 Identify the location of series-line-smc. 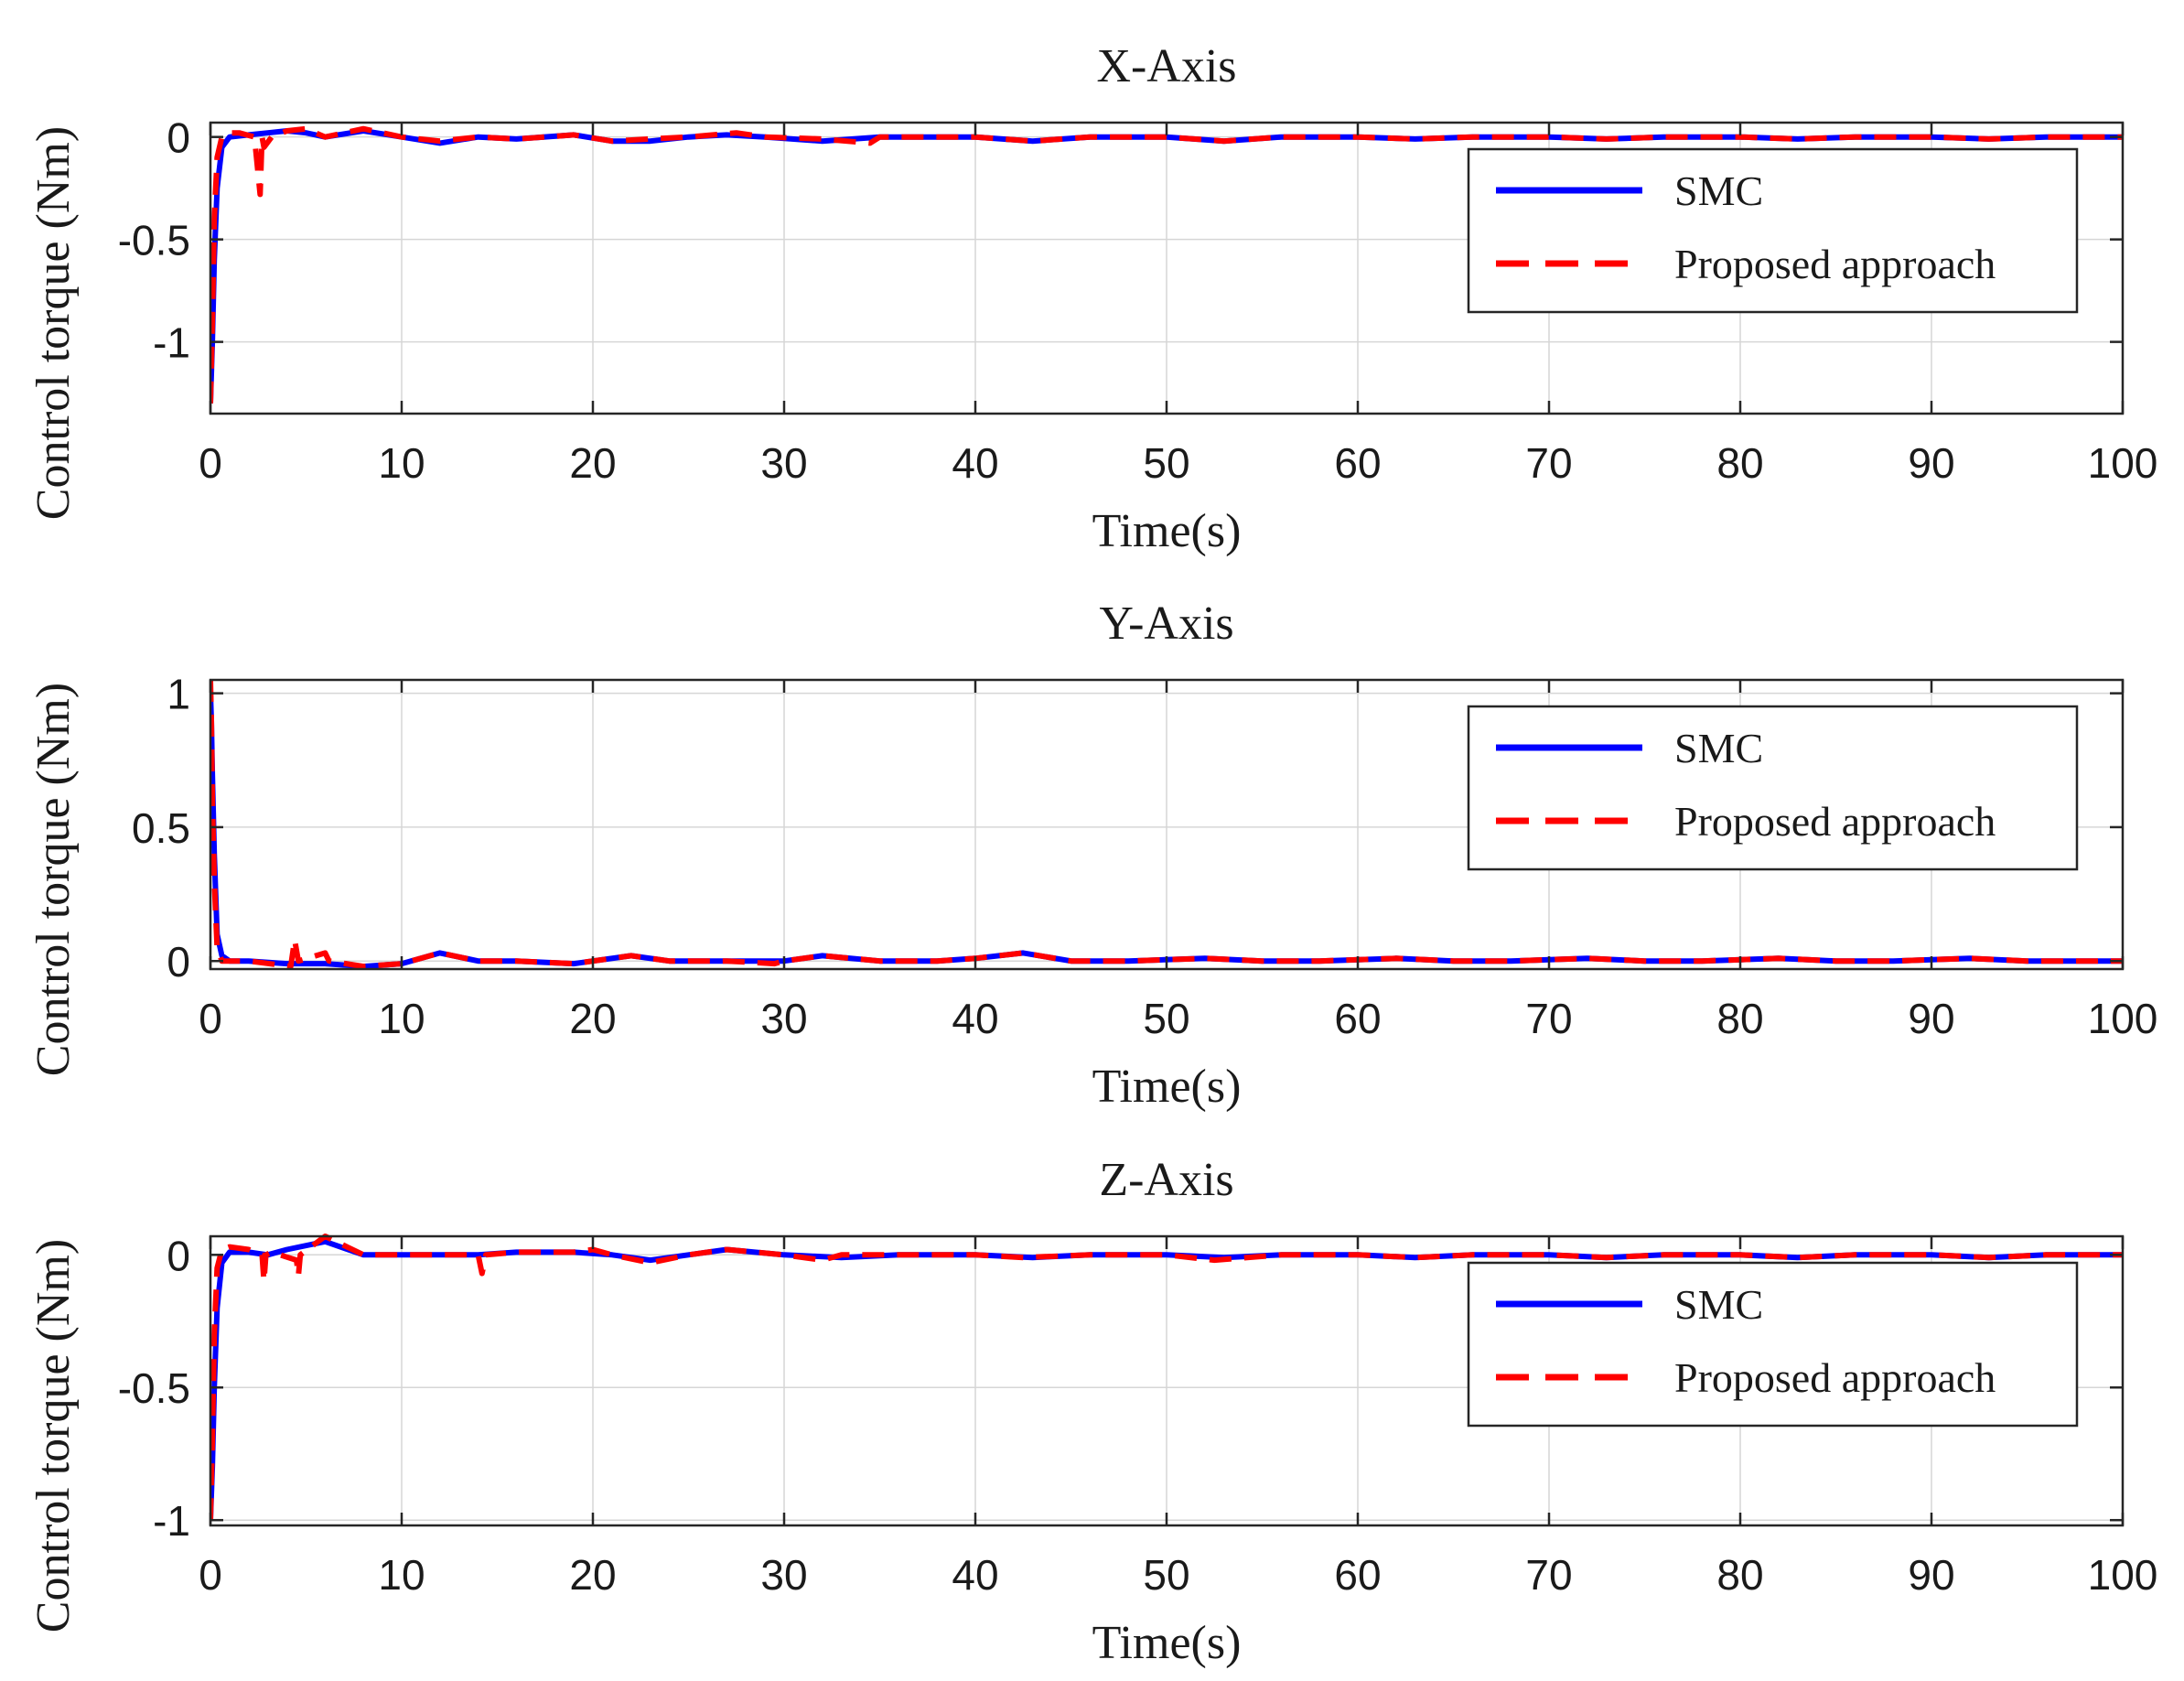
(1166, 266).